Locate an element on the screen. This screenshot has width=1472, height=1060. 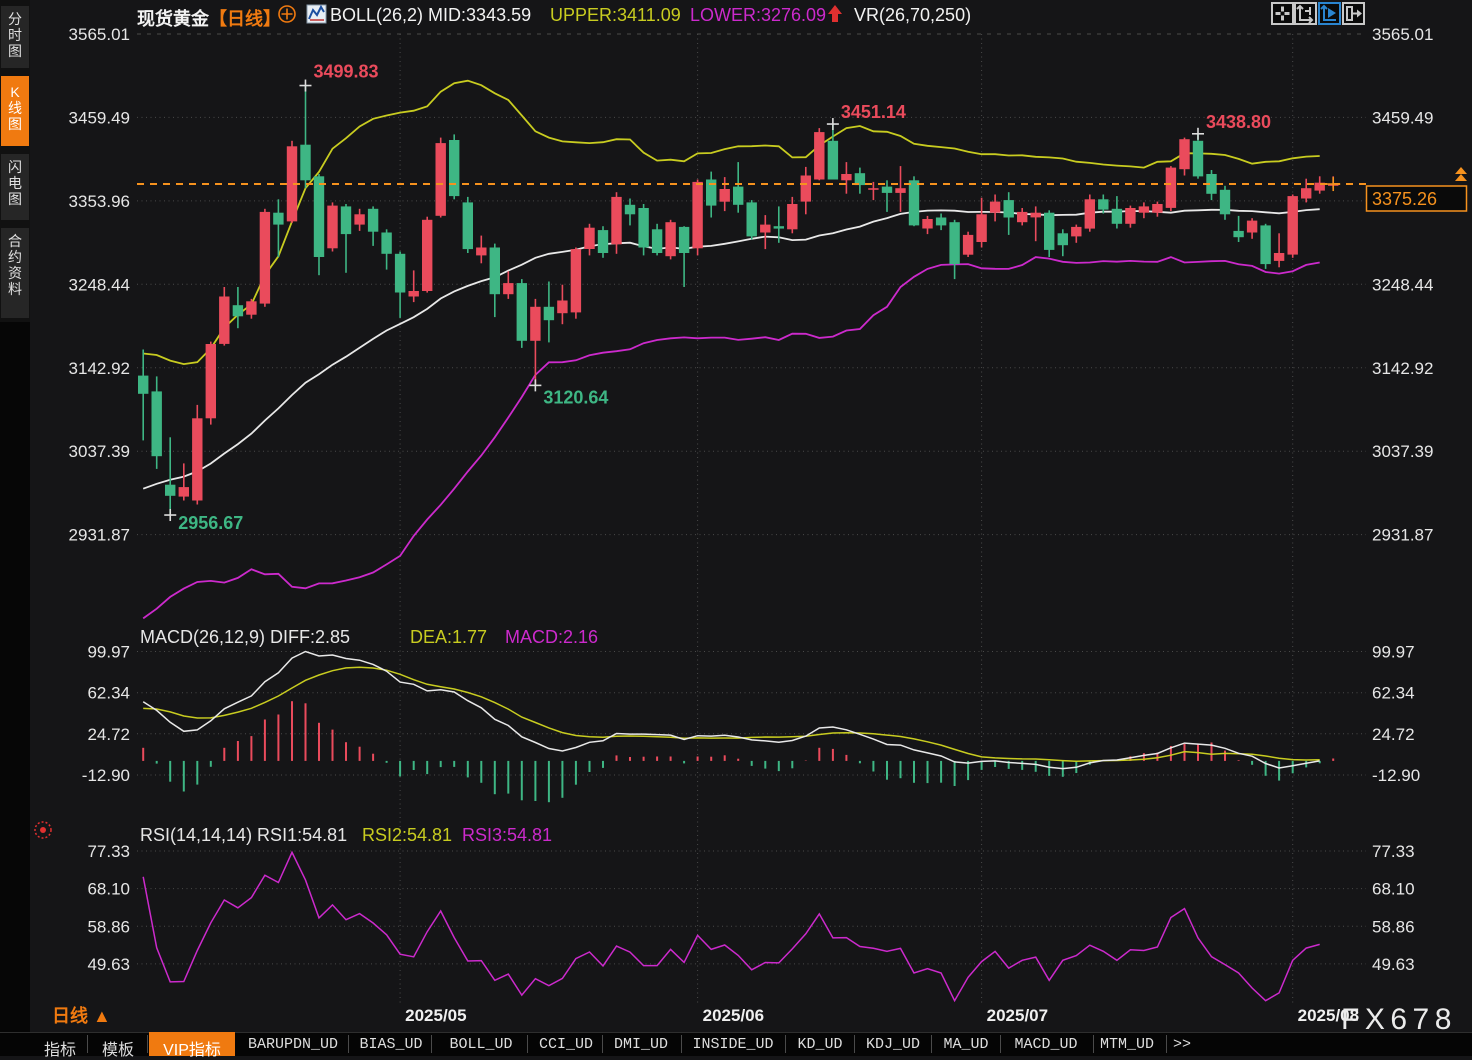
svg-text: DEA:1.77 is located at coordinates (448, 637).